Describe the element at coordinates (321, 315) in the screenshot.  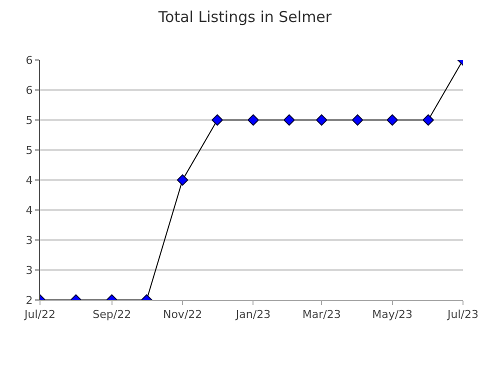
I see `x-tick-label: Mar/23` at that location.